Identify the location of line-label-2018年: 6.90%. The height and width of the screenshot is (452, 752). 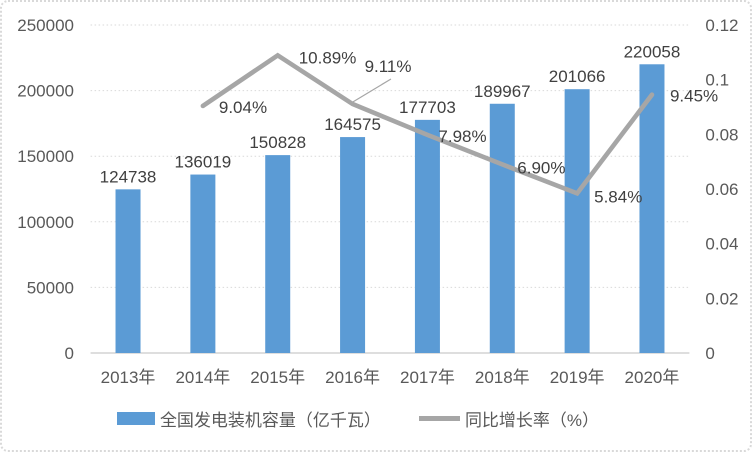
(541, 167).